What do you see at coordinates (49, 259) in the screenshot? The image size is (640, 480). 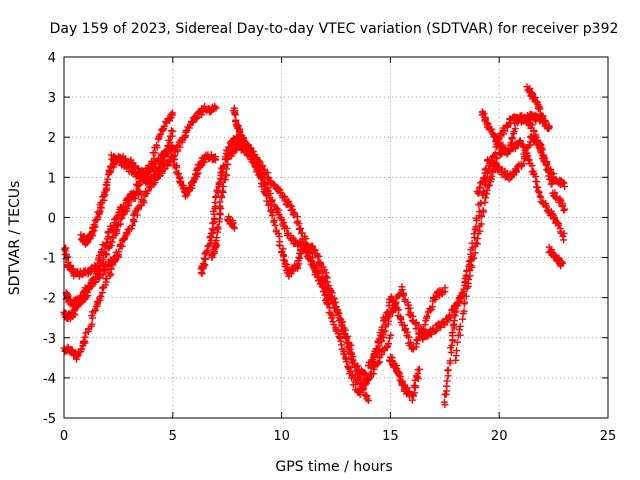 I see `y-tick-label: -1` at bounding box center [49, 259].